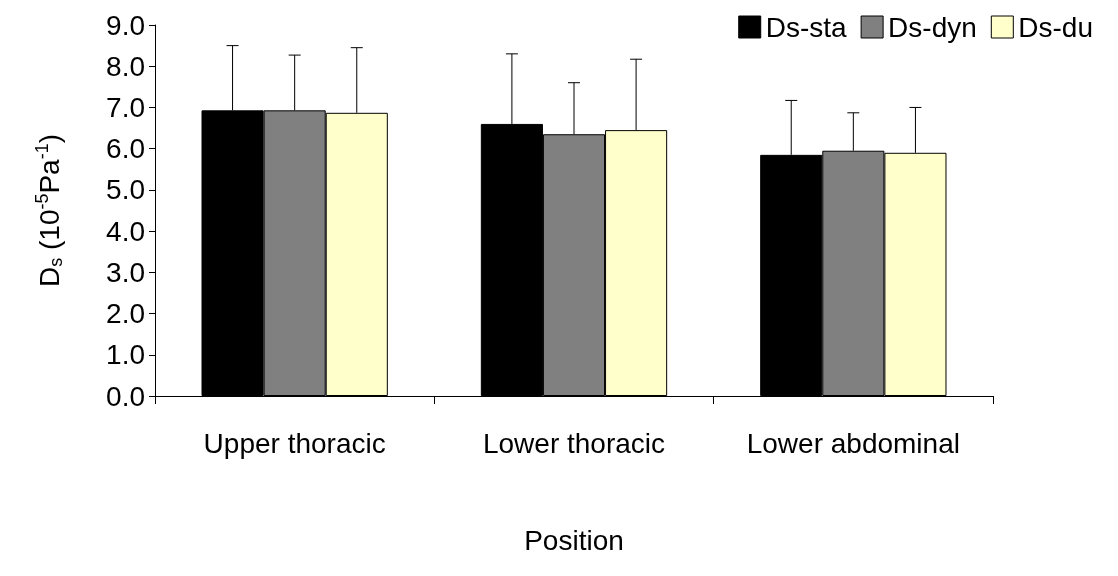 The height and width of the screenshot is (576, 1118). I want to click on x-tick-label: Lower thoracic, so click(574, 443).